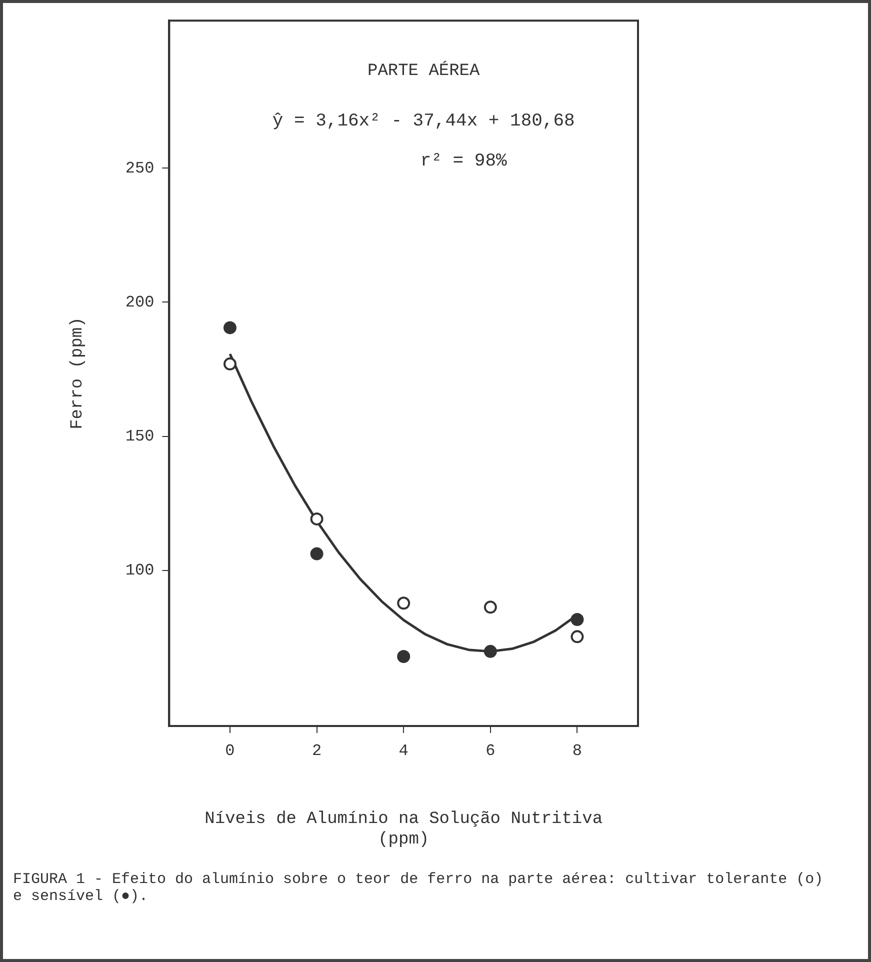 The width and height of the screenshot is (871, 962). What do you see at coordinates (139, 302) in the screenshot?
I see `y-tick-label: 200` at bounding box center [139, 302].